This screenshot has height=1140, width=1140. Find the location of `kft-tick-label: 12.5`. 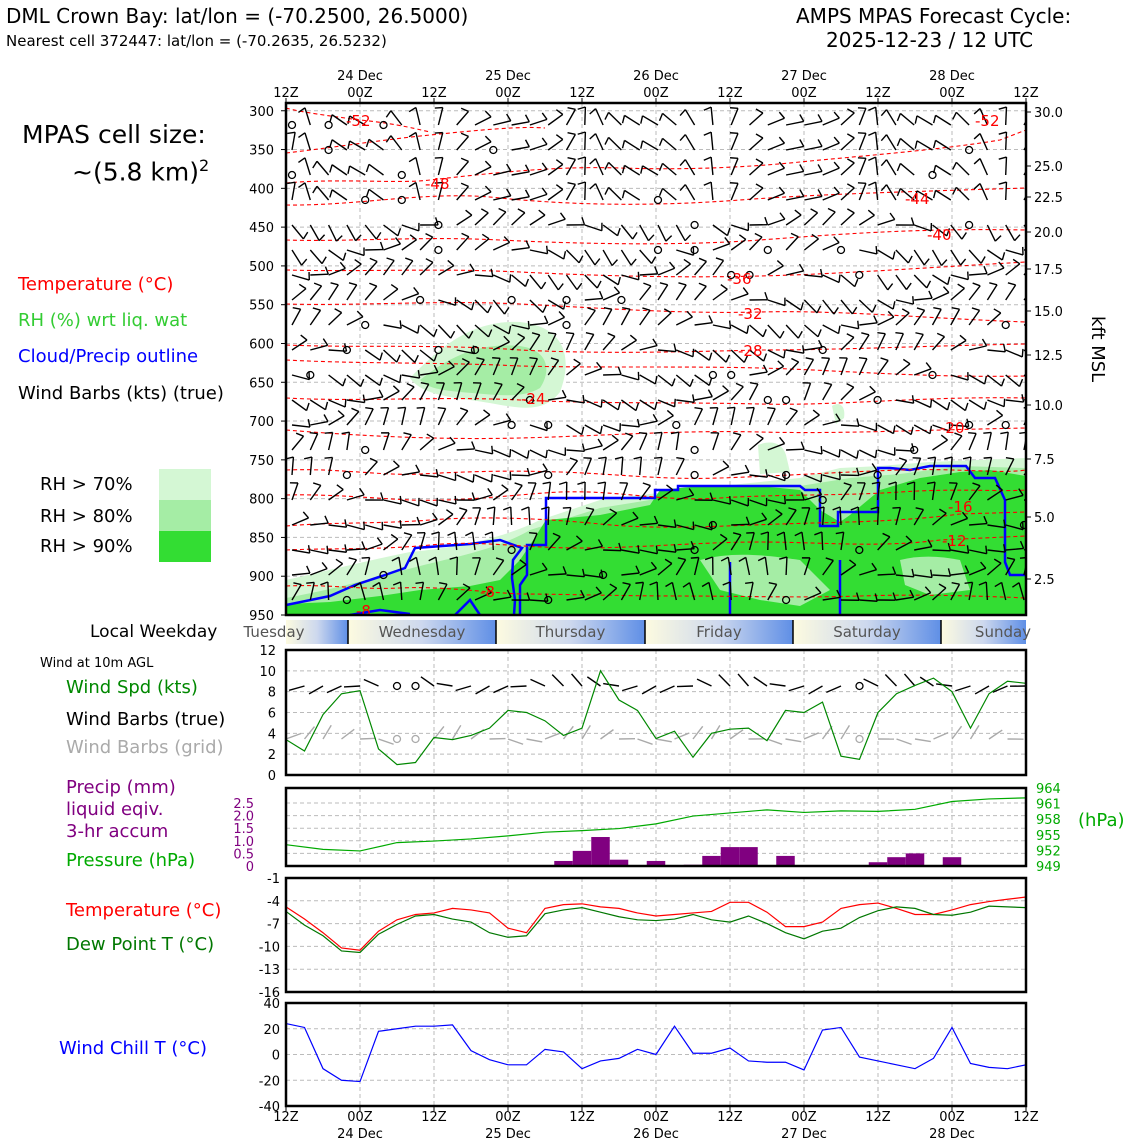

kft-tick-label: 12.5 is located at coordinates (1048, 356).